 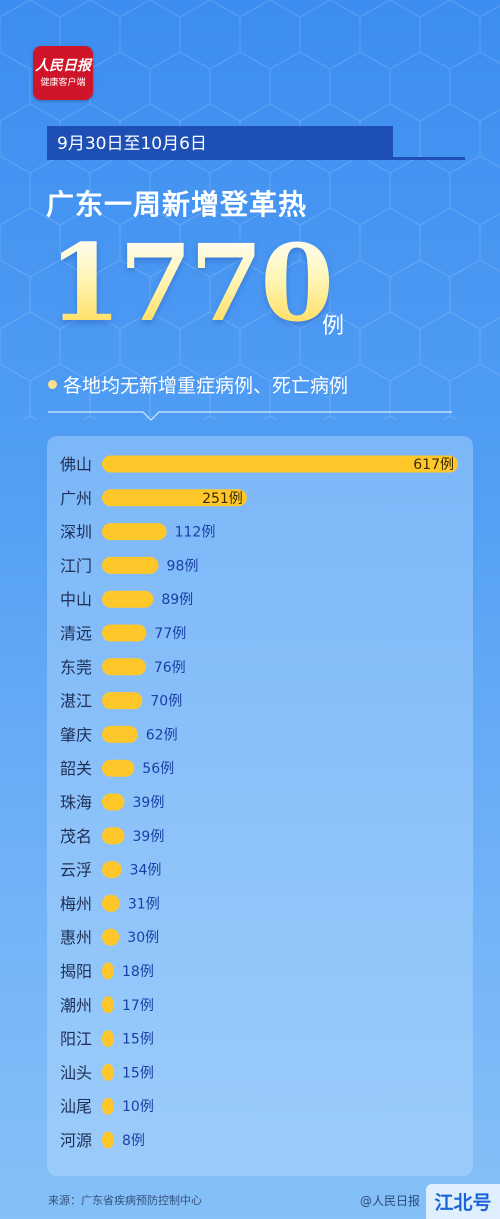 What do you see at coordinates (76, 1140) in the screenshot?
I see `category-label: 河源` at bounding box center [76, 1140].